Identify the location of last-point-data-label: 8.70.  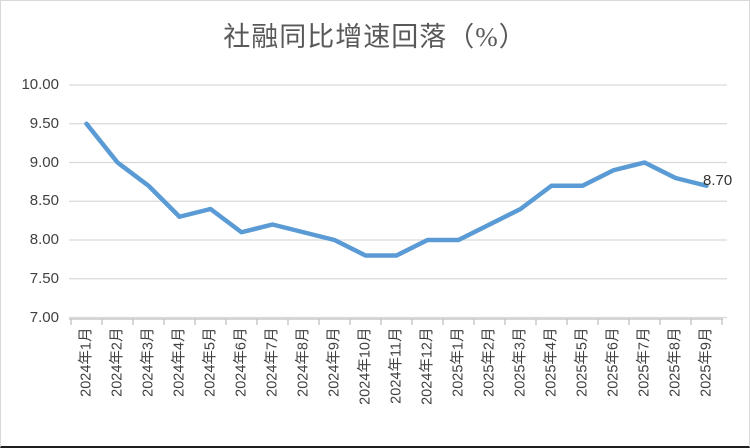
(718, 180).